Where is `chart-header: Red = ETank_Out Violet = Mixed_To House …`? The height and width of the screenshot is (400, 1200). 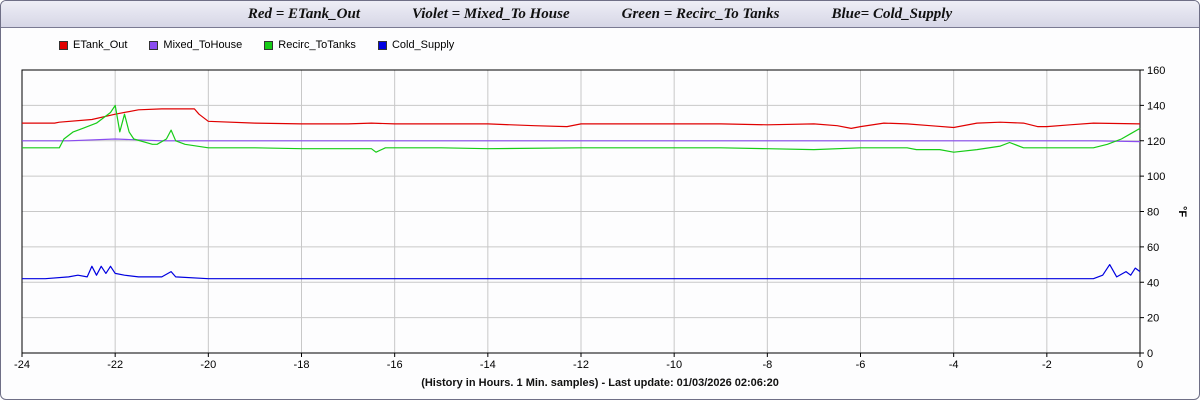 chart-header: Red = ETank_Out Violet = Mixed_To House … is located at coordinates (600, 14).